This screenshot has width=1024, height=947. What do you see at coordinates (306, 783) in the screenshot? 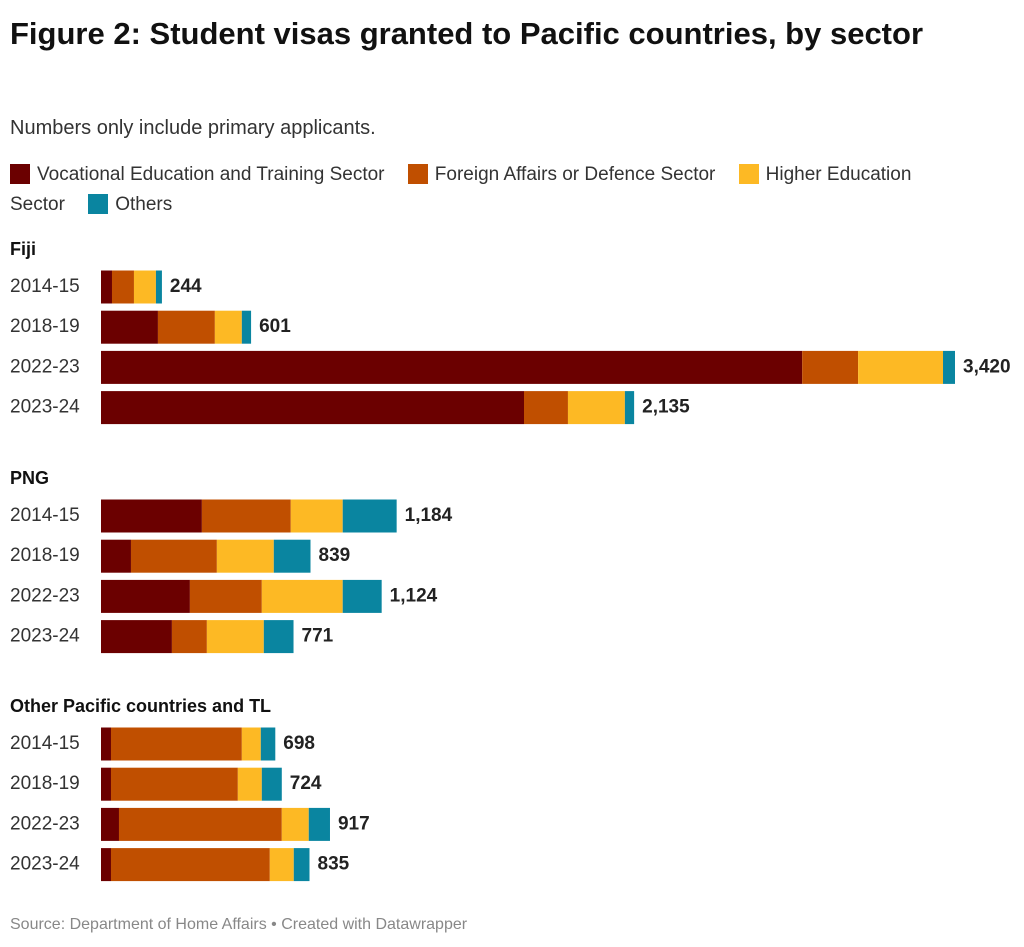
I see `total-label: 724` at bounding box center [306, 783].